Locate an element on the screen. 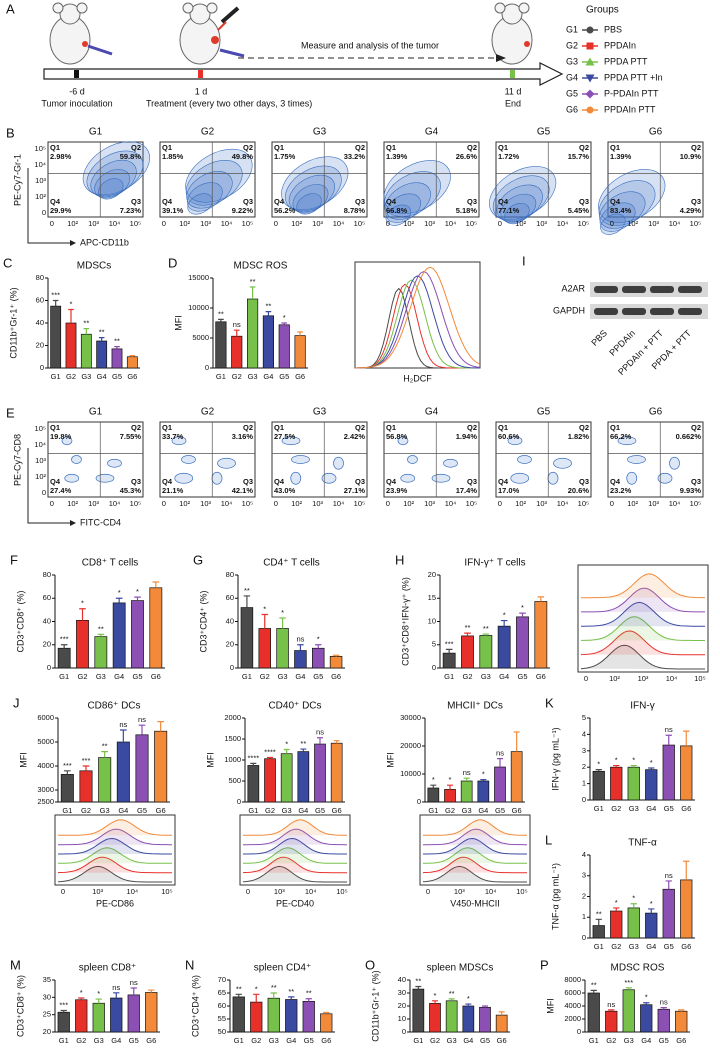  timeline-day: 1 d is located at coordinates (201, 91).